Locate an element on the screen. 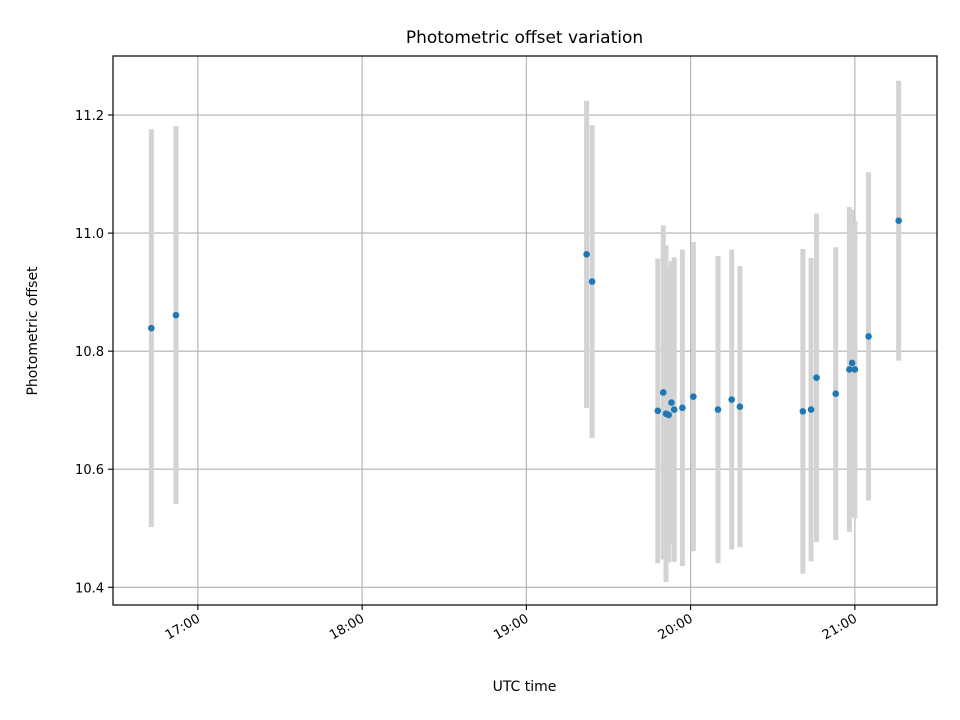 This screenshot has height=720, width=960. y-tick-label: 11.2 is located at coordinates (89, 116).